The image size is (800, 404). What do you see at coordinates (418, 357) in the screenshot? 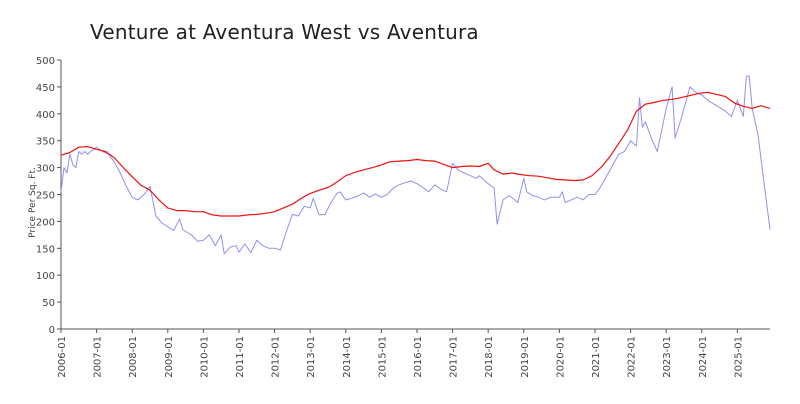
I see `x-tick-label: 2016-01` at bounding box center [418, 357].